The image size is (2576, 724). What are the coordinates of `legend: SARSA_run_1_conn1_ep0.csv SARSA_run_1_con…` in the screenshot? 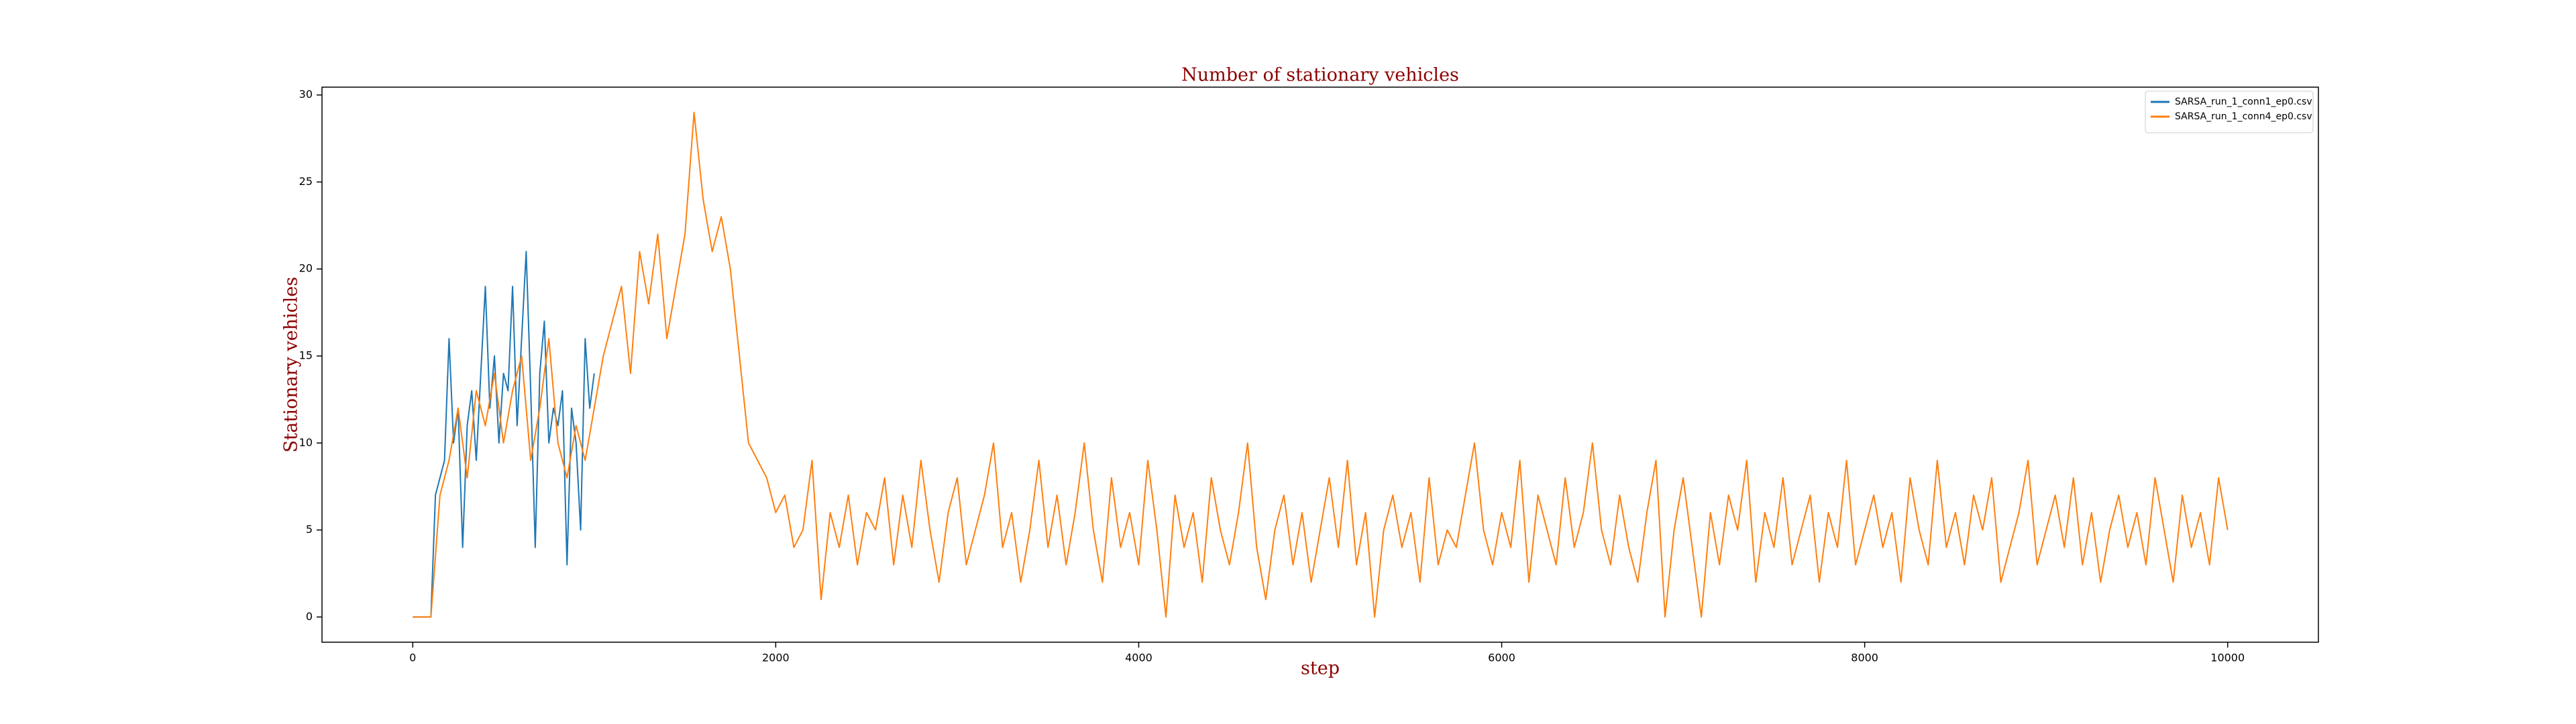 It's located at (2229, 112).